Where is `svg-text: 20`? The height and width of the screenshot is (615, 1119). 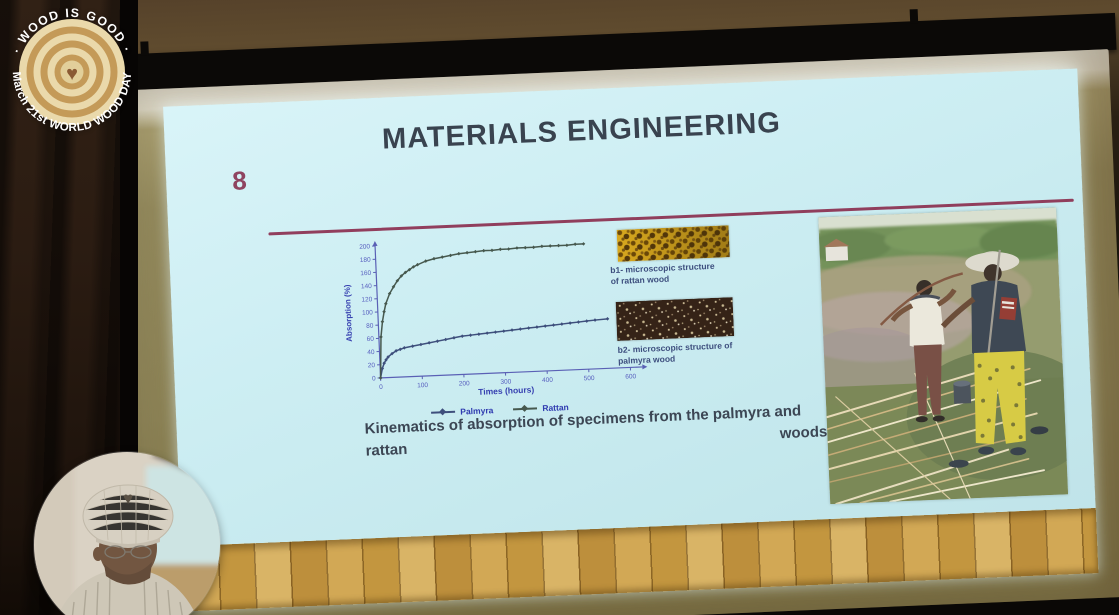 svg-text: 20 is located at coordinates (372, 365).